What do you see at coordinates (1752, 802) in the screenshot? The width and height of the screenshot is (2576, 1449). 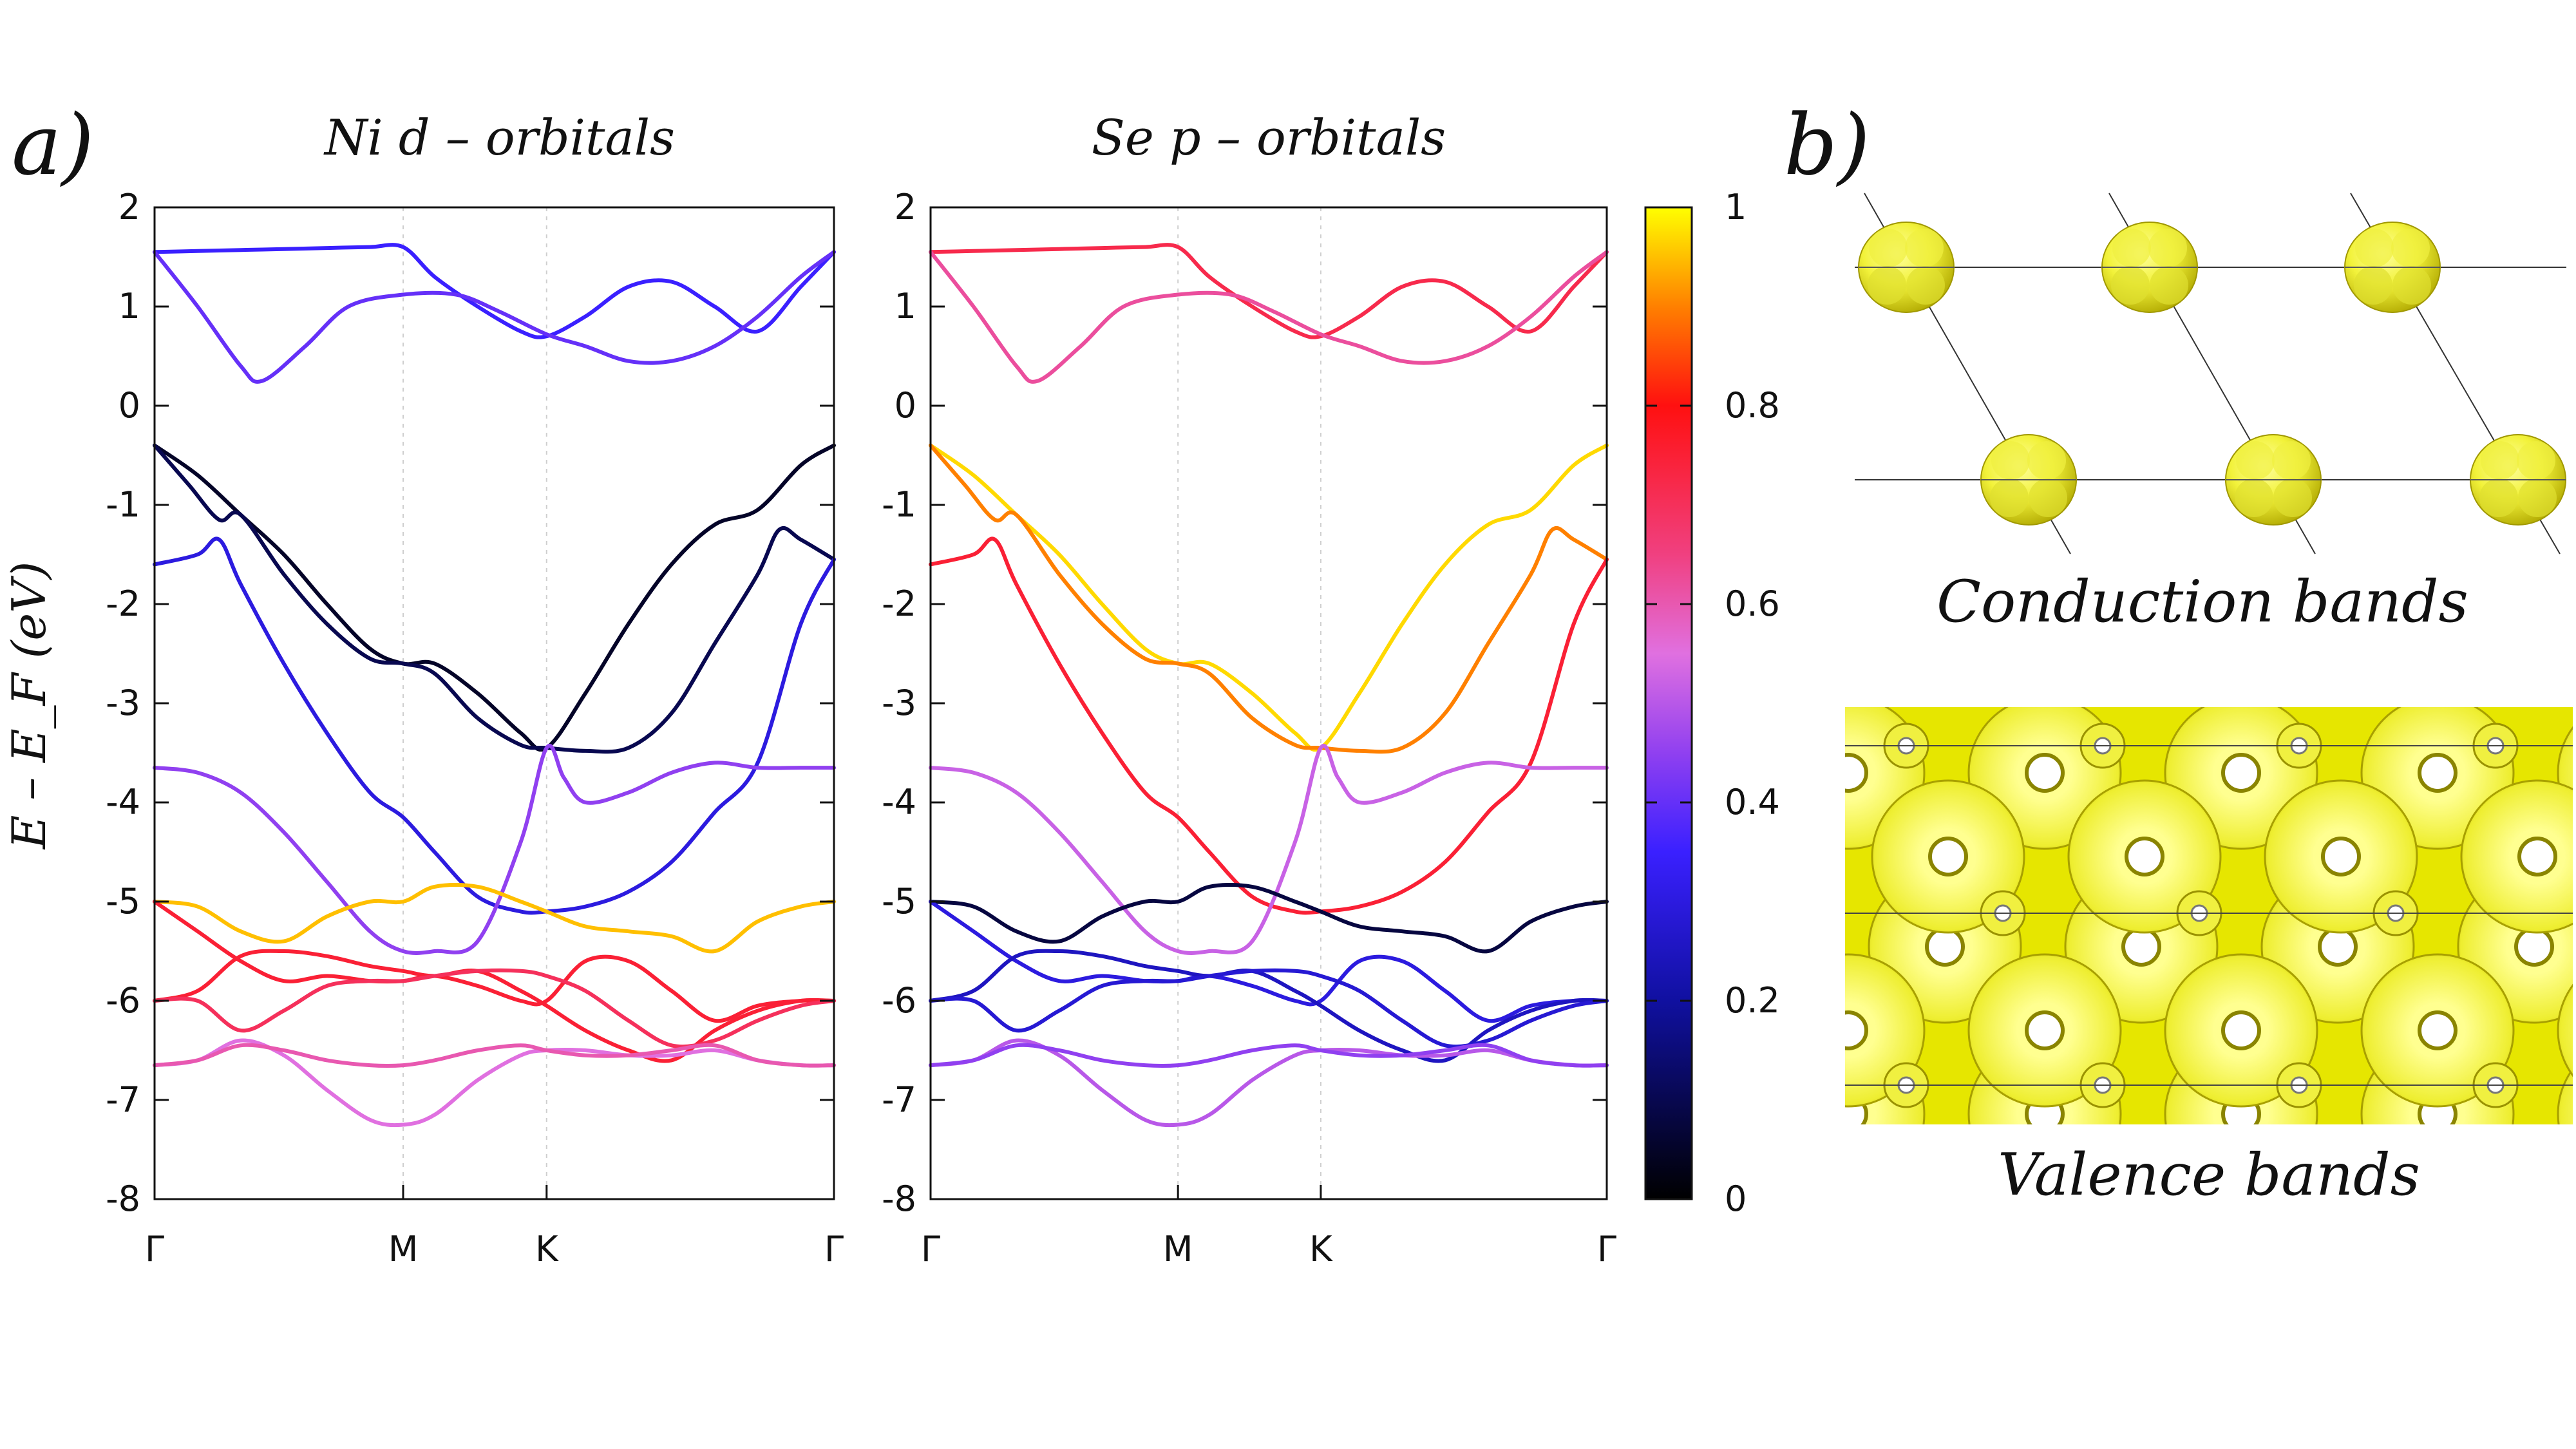 I see `colorbar-tick-label: 0.4` at bounding box center [1752, 802].